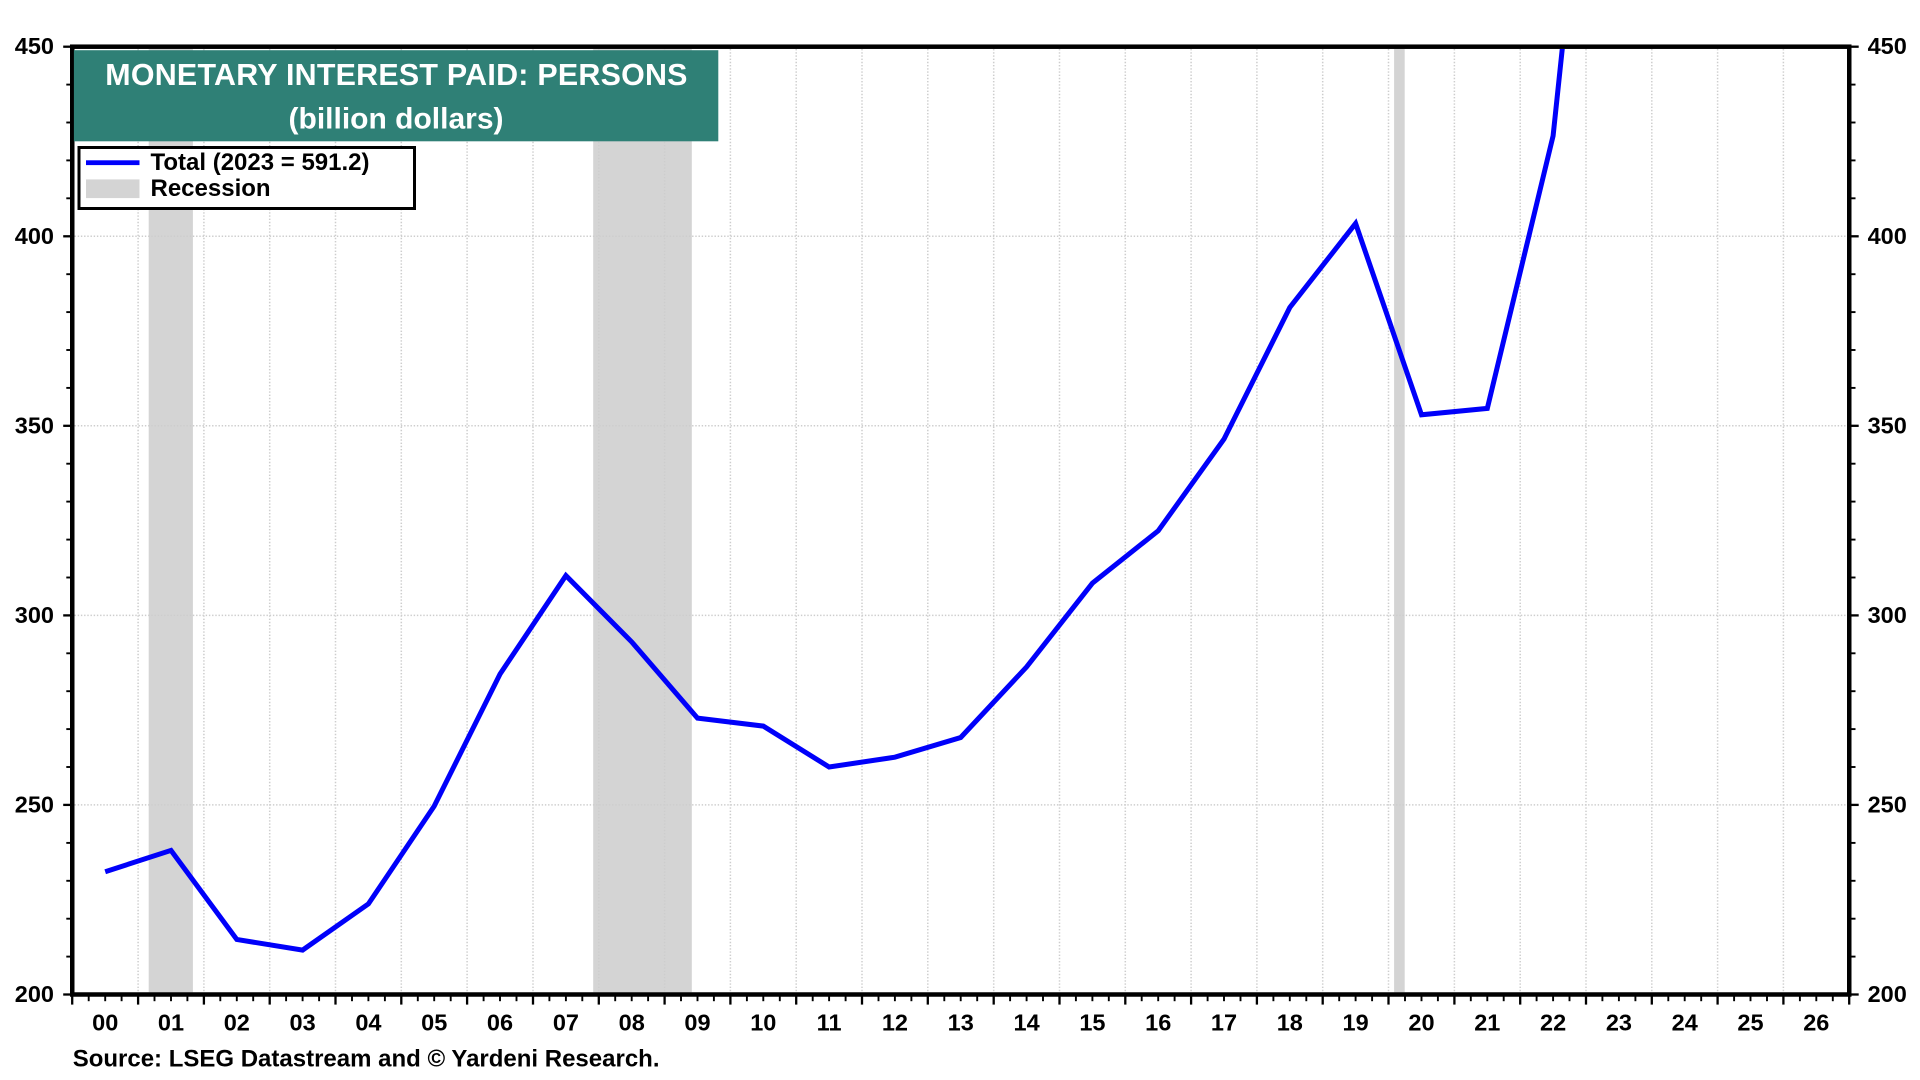  I want to click on svg-text: 00, so click(105, 1023).